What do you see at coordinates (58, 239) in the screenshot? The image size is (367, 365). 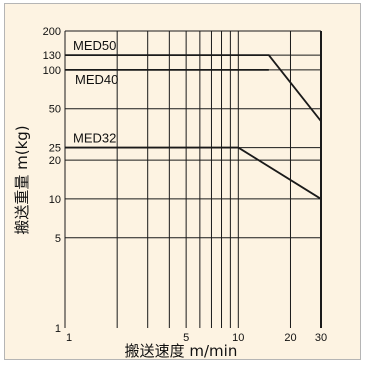 I see `y-tick-label: 5` at bounding box center [58, 239].